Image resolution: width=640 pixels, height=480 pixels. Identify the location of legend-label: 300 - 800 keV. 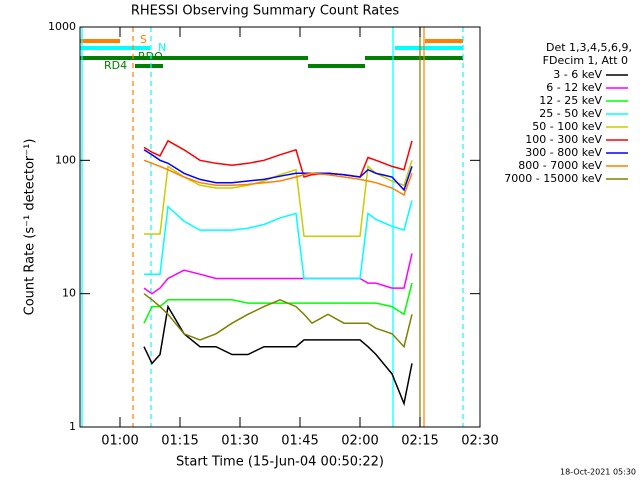
(563, 152).